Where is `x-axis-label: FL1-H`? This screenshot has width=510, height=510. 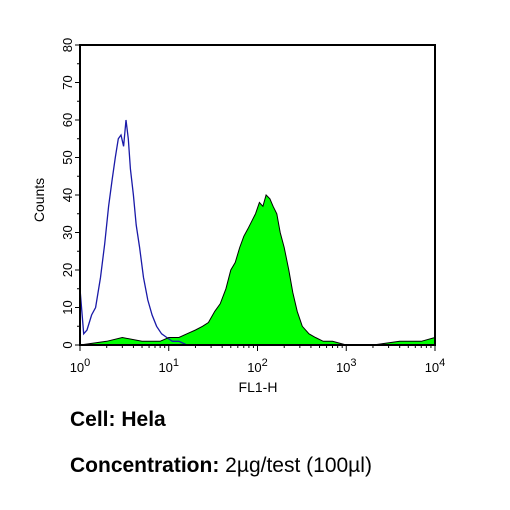 x-axis-label: FL1-H is located at coordinates (258, 387).